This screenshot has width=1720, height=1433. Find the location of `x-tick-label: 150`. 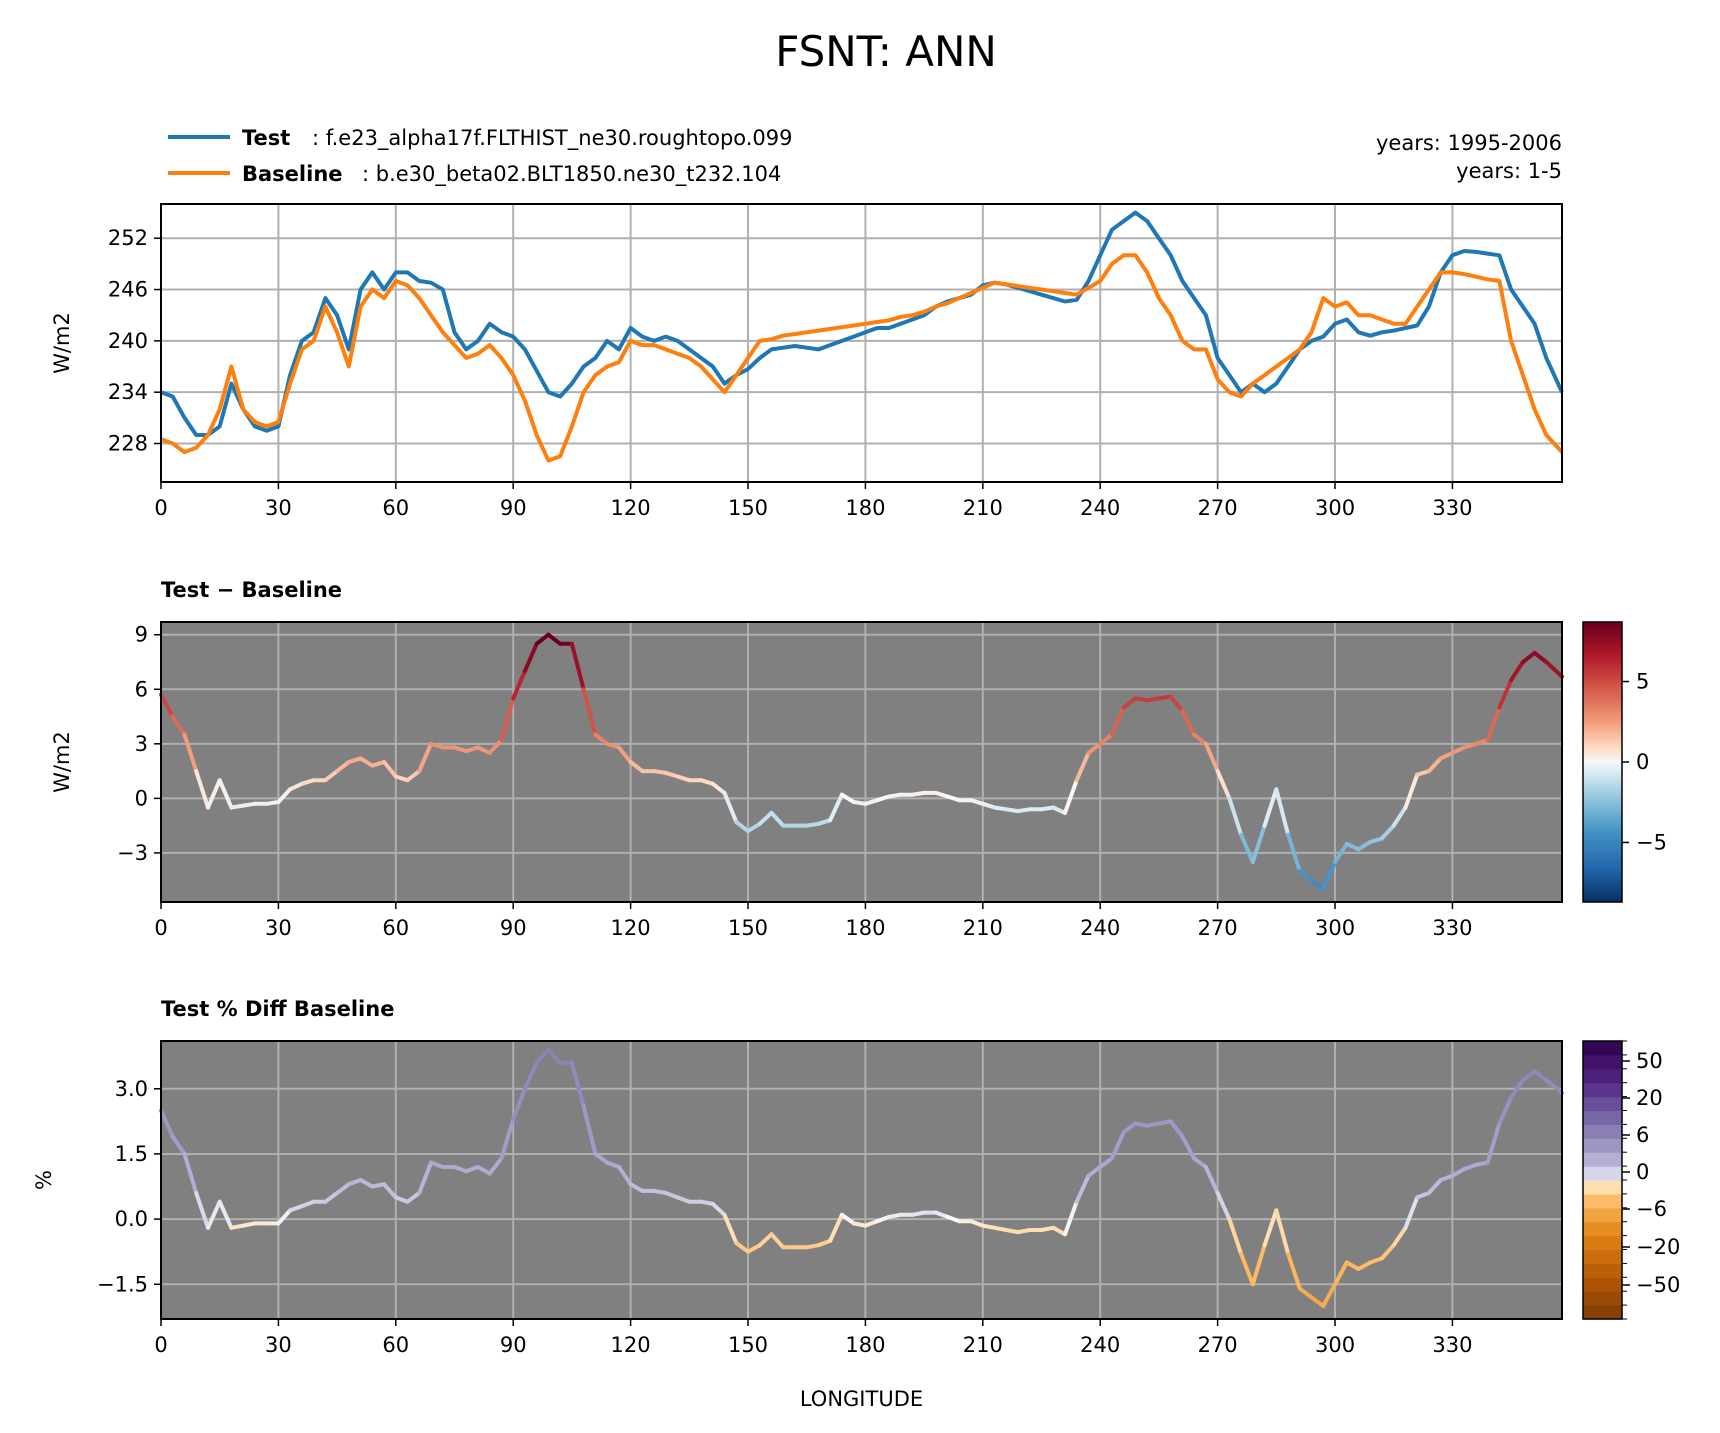

x-tick-label: 150 is located at coordinates (748, 928).